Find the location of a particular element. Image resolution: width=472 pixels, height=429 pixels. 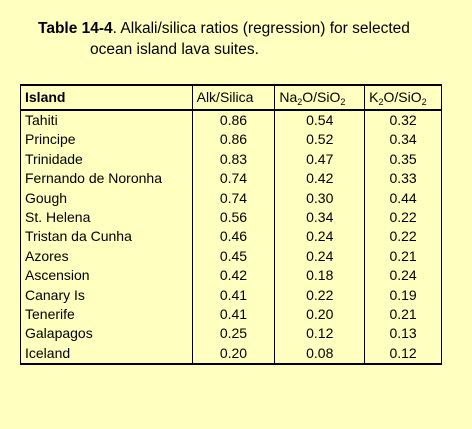

k2o-sio2-cell: 0.32 is located at coordinates (403, 120).